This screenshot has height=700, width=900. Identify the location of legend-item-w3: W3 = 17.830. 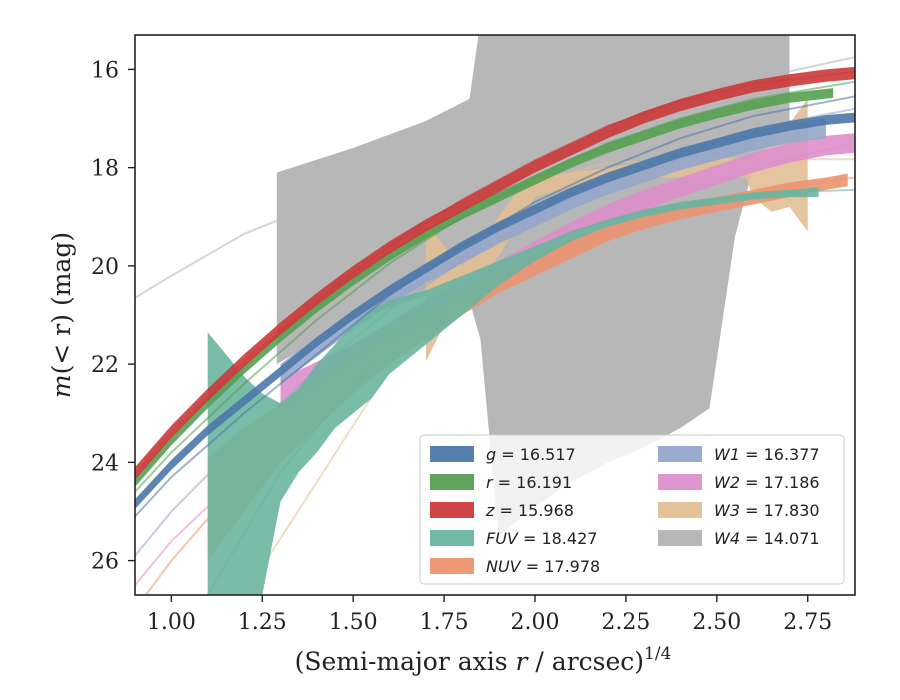
(739, 510).